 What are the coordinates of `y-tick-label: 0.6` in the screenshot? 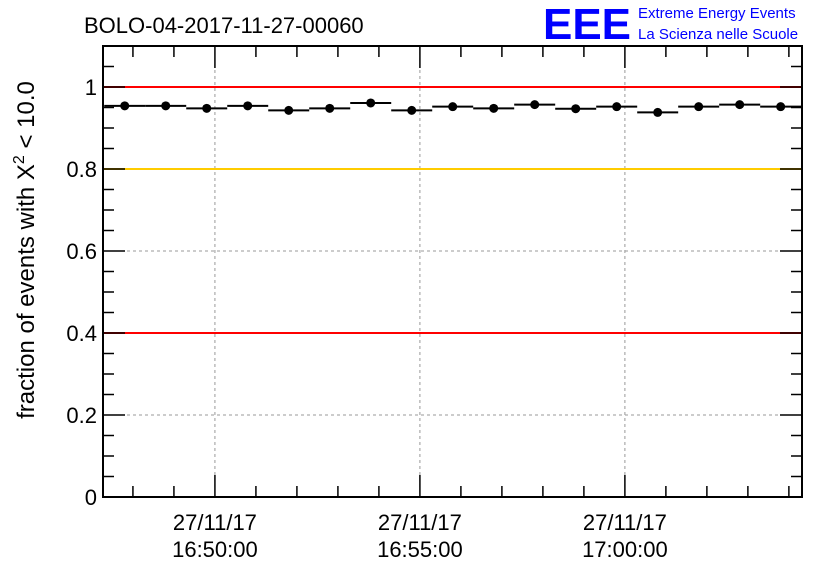 It's located at (81, 251).